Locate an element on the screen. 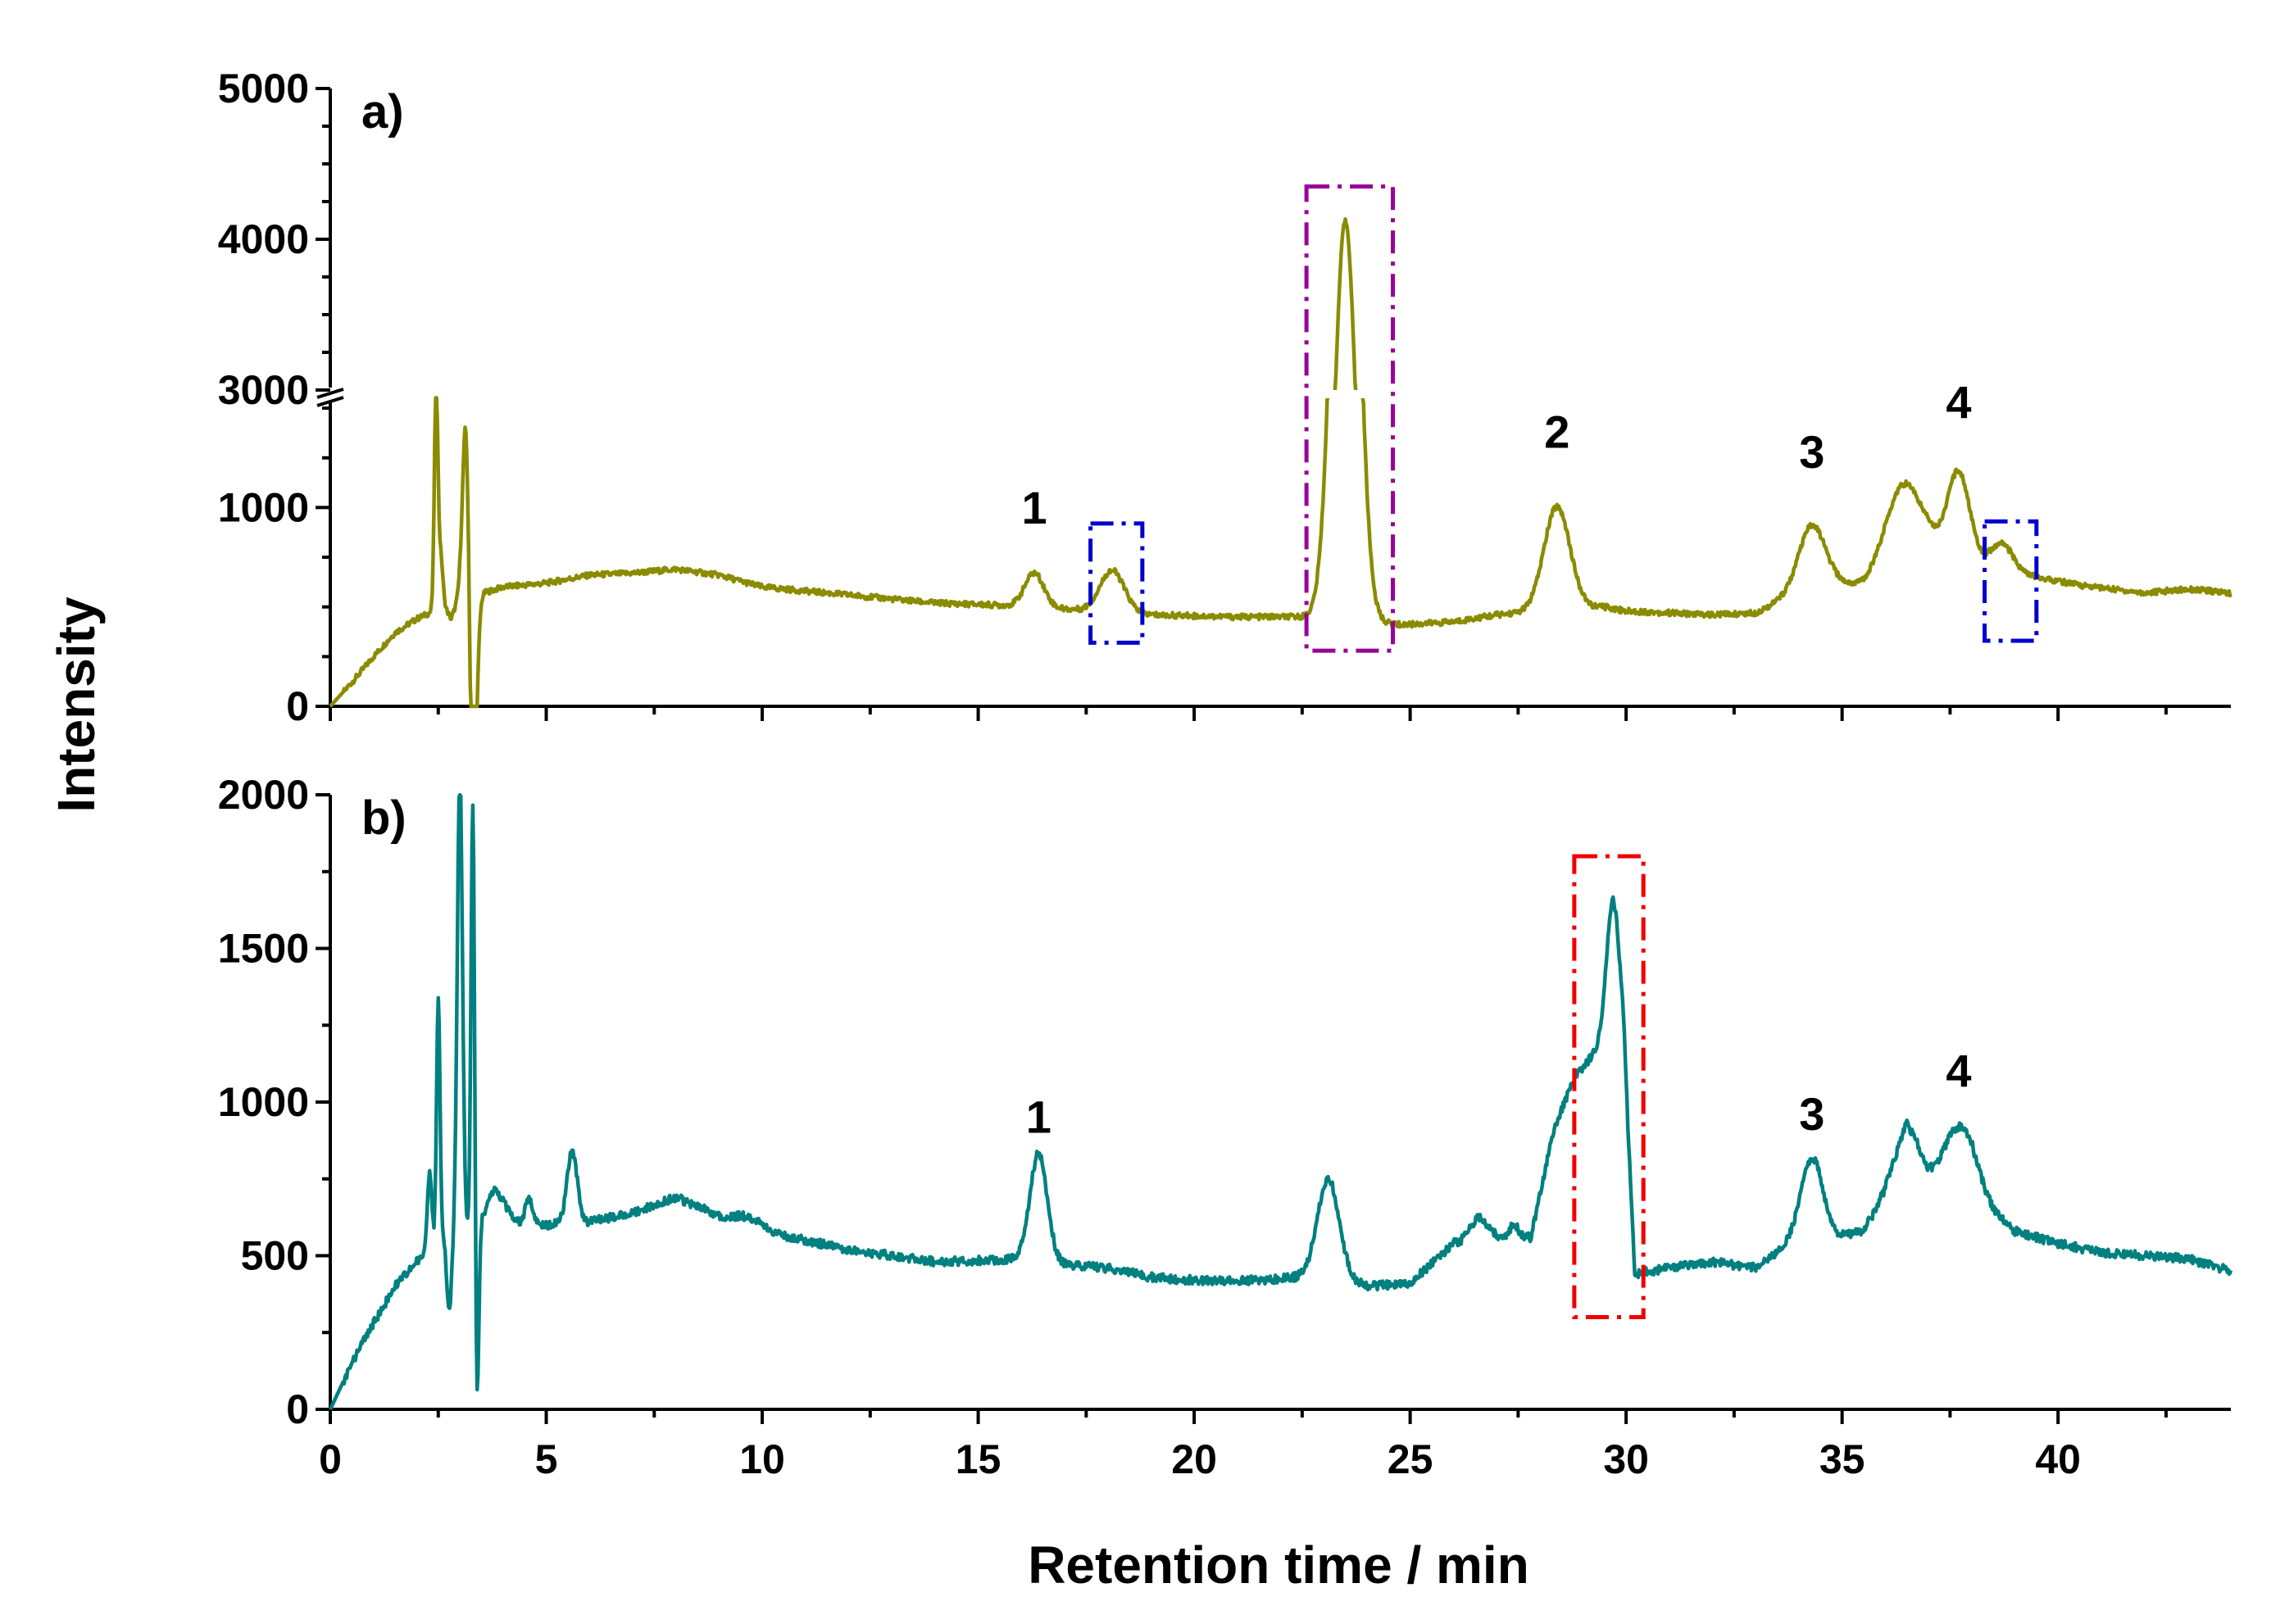 This screenshot has width=2271, height=1624. x-tick-label: 0 is located at coordinates (330, 1459).